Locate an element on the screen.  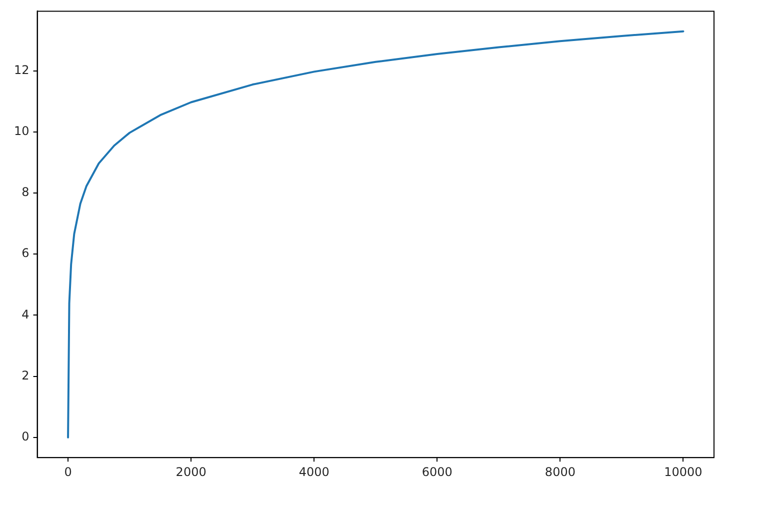
x-tick-label: 10000 is located at coordinates (683, 471).